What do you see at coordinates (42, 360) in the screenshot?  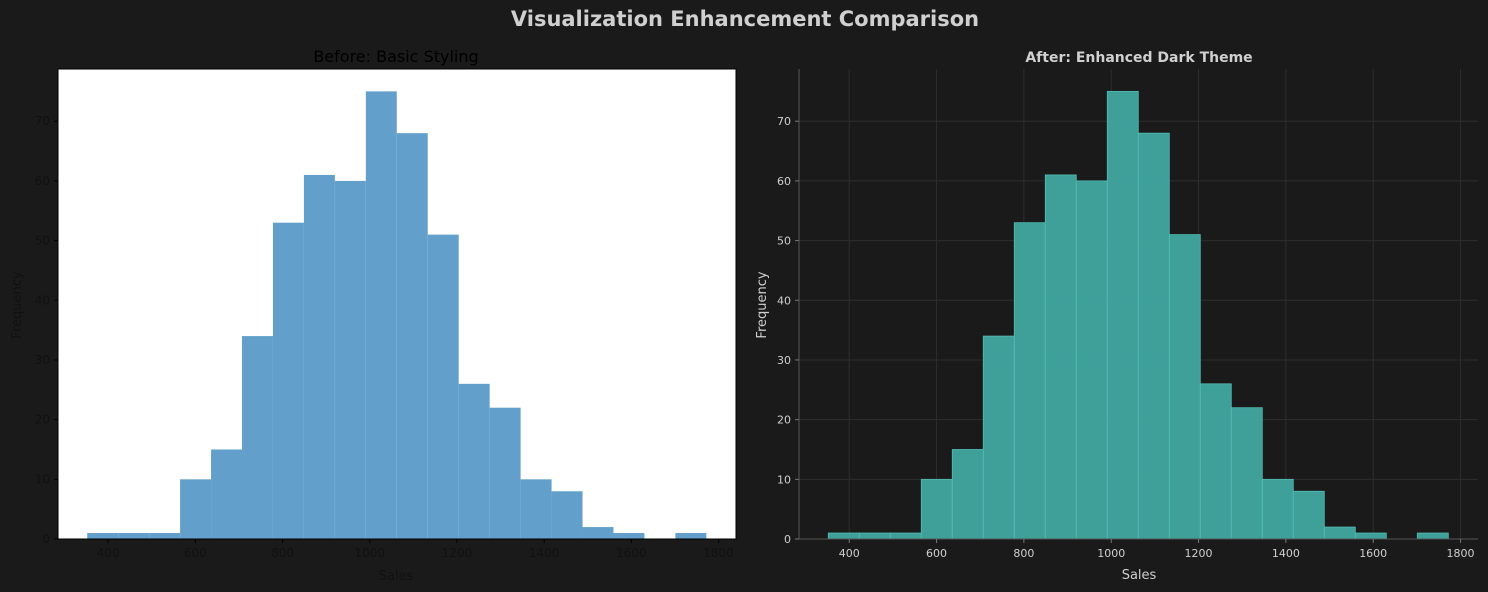 I see `chart-before-ytick-label: 30` at bounding box center [42, 360].